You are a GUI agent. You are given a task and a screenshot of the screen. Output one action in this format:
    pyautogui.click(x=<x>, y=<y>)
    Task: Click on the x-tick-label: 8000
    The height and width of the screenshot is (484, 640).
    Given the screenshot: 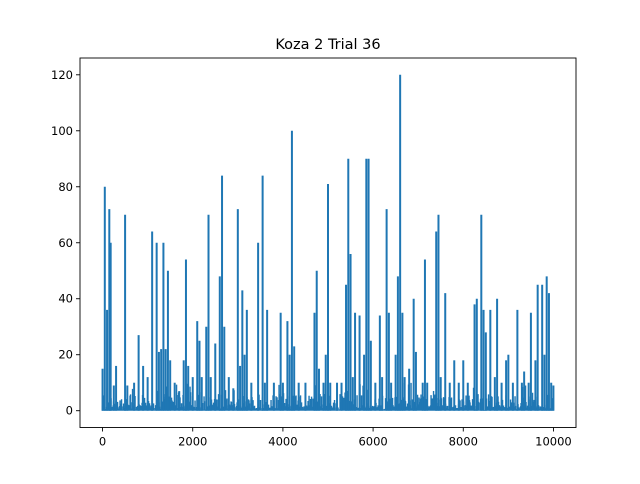 What is the action you would take?
    pyautogui.click(x=463, y=442)
    